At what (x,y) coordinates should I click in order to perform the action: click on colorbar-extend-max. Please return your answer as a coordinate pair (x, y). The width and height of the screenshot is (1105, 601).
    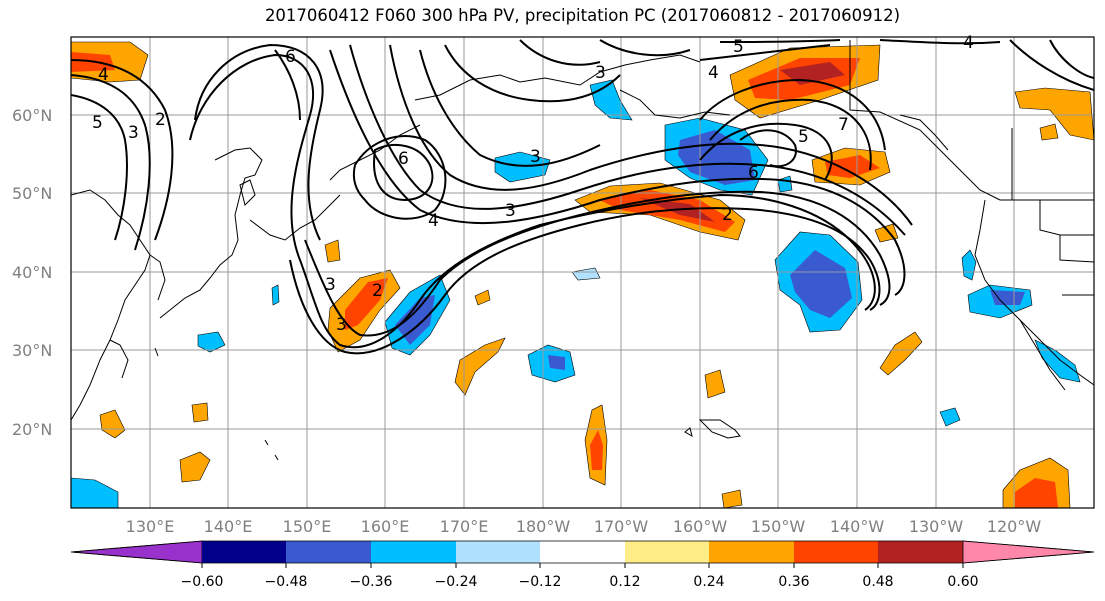
    Looking at the image, I should click on (1028, 552).